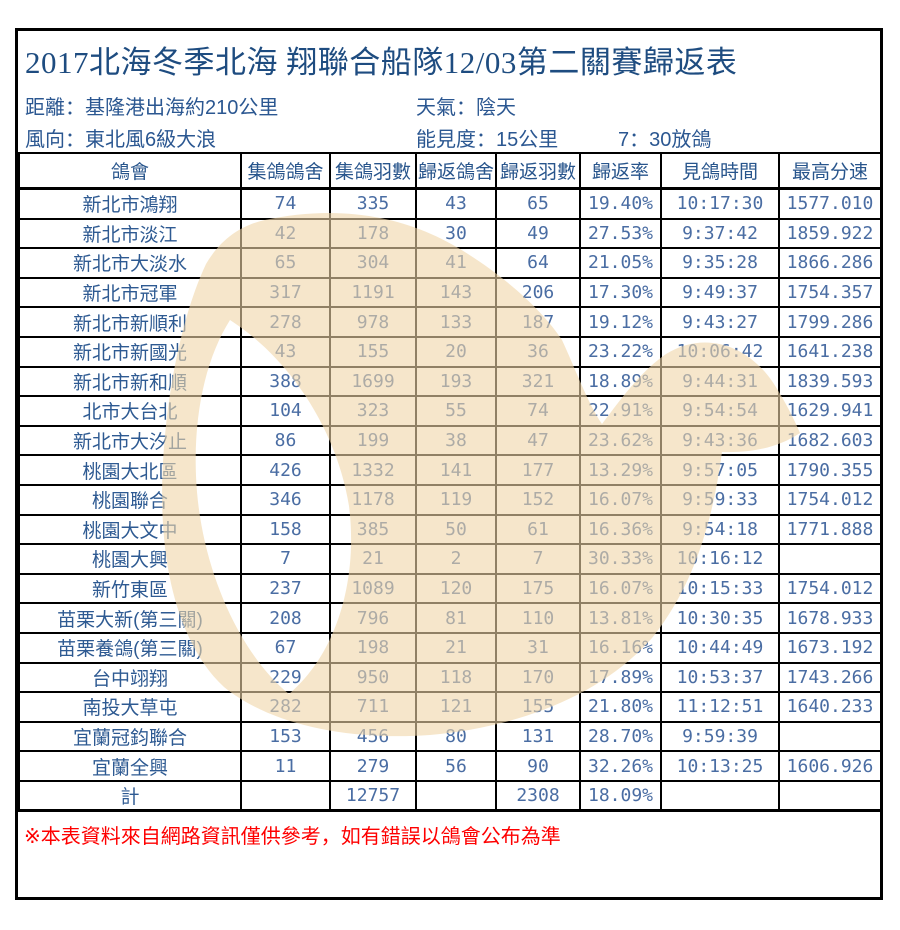 The height and width of the screenshot is (930, 900). I want to click on club-name-cell: 新北市冠軍, so click(130, 292).